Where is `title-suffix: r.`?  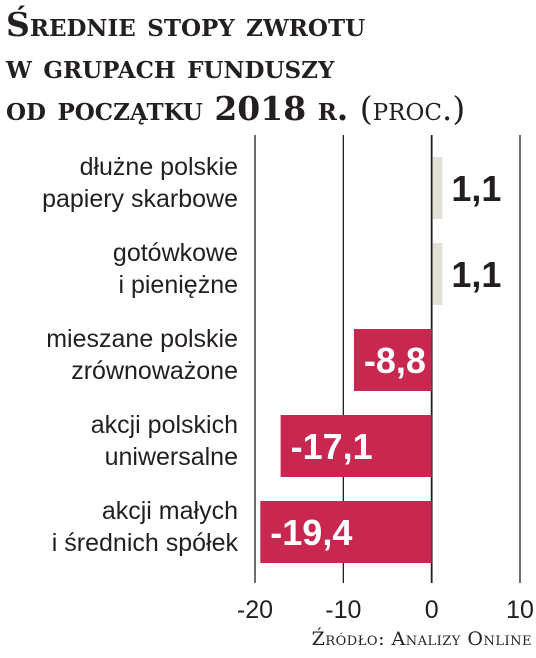
title-suffix: r. is located at coordinates (333, 108).